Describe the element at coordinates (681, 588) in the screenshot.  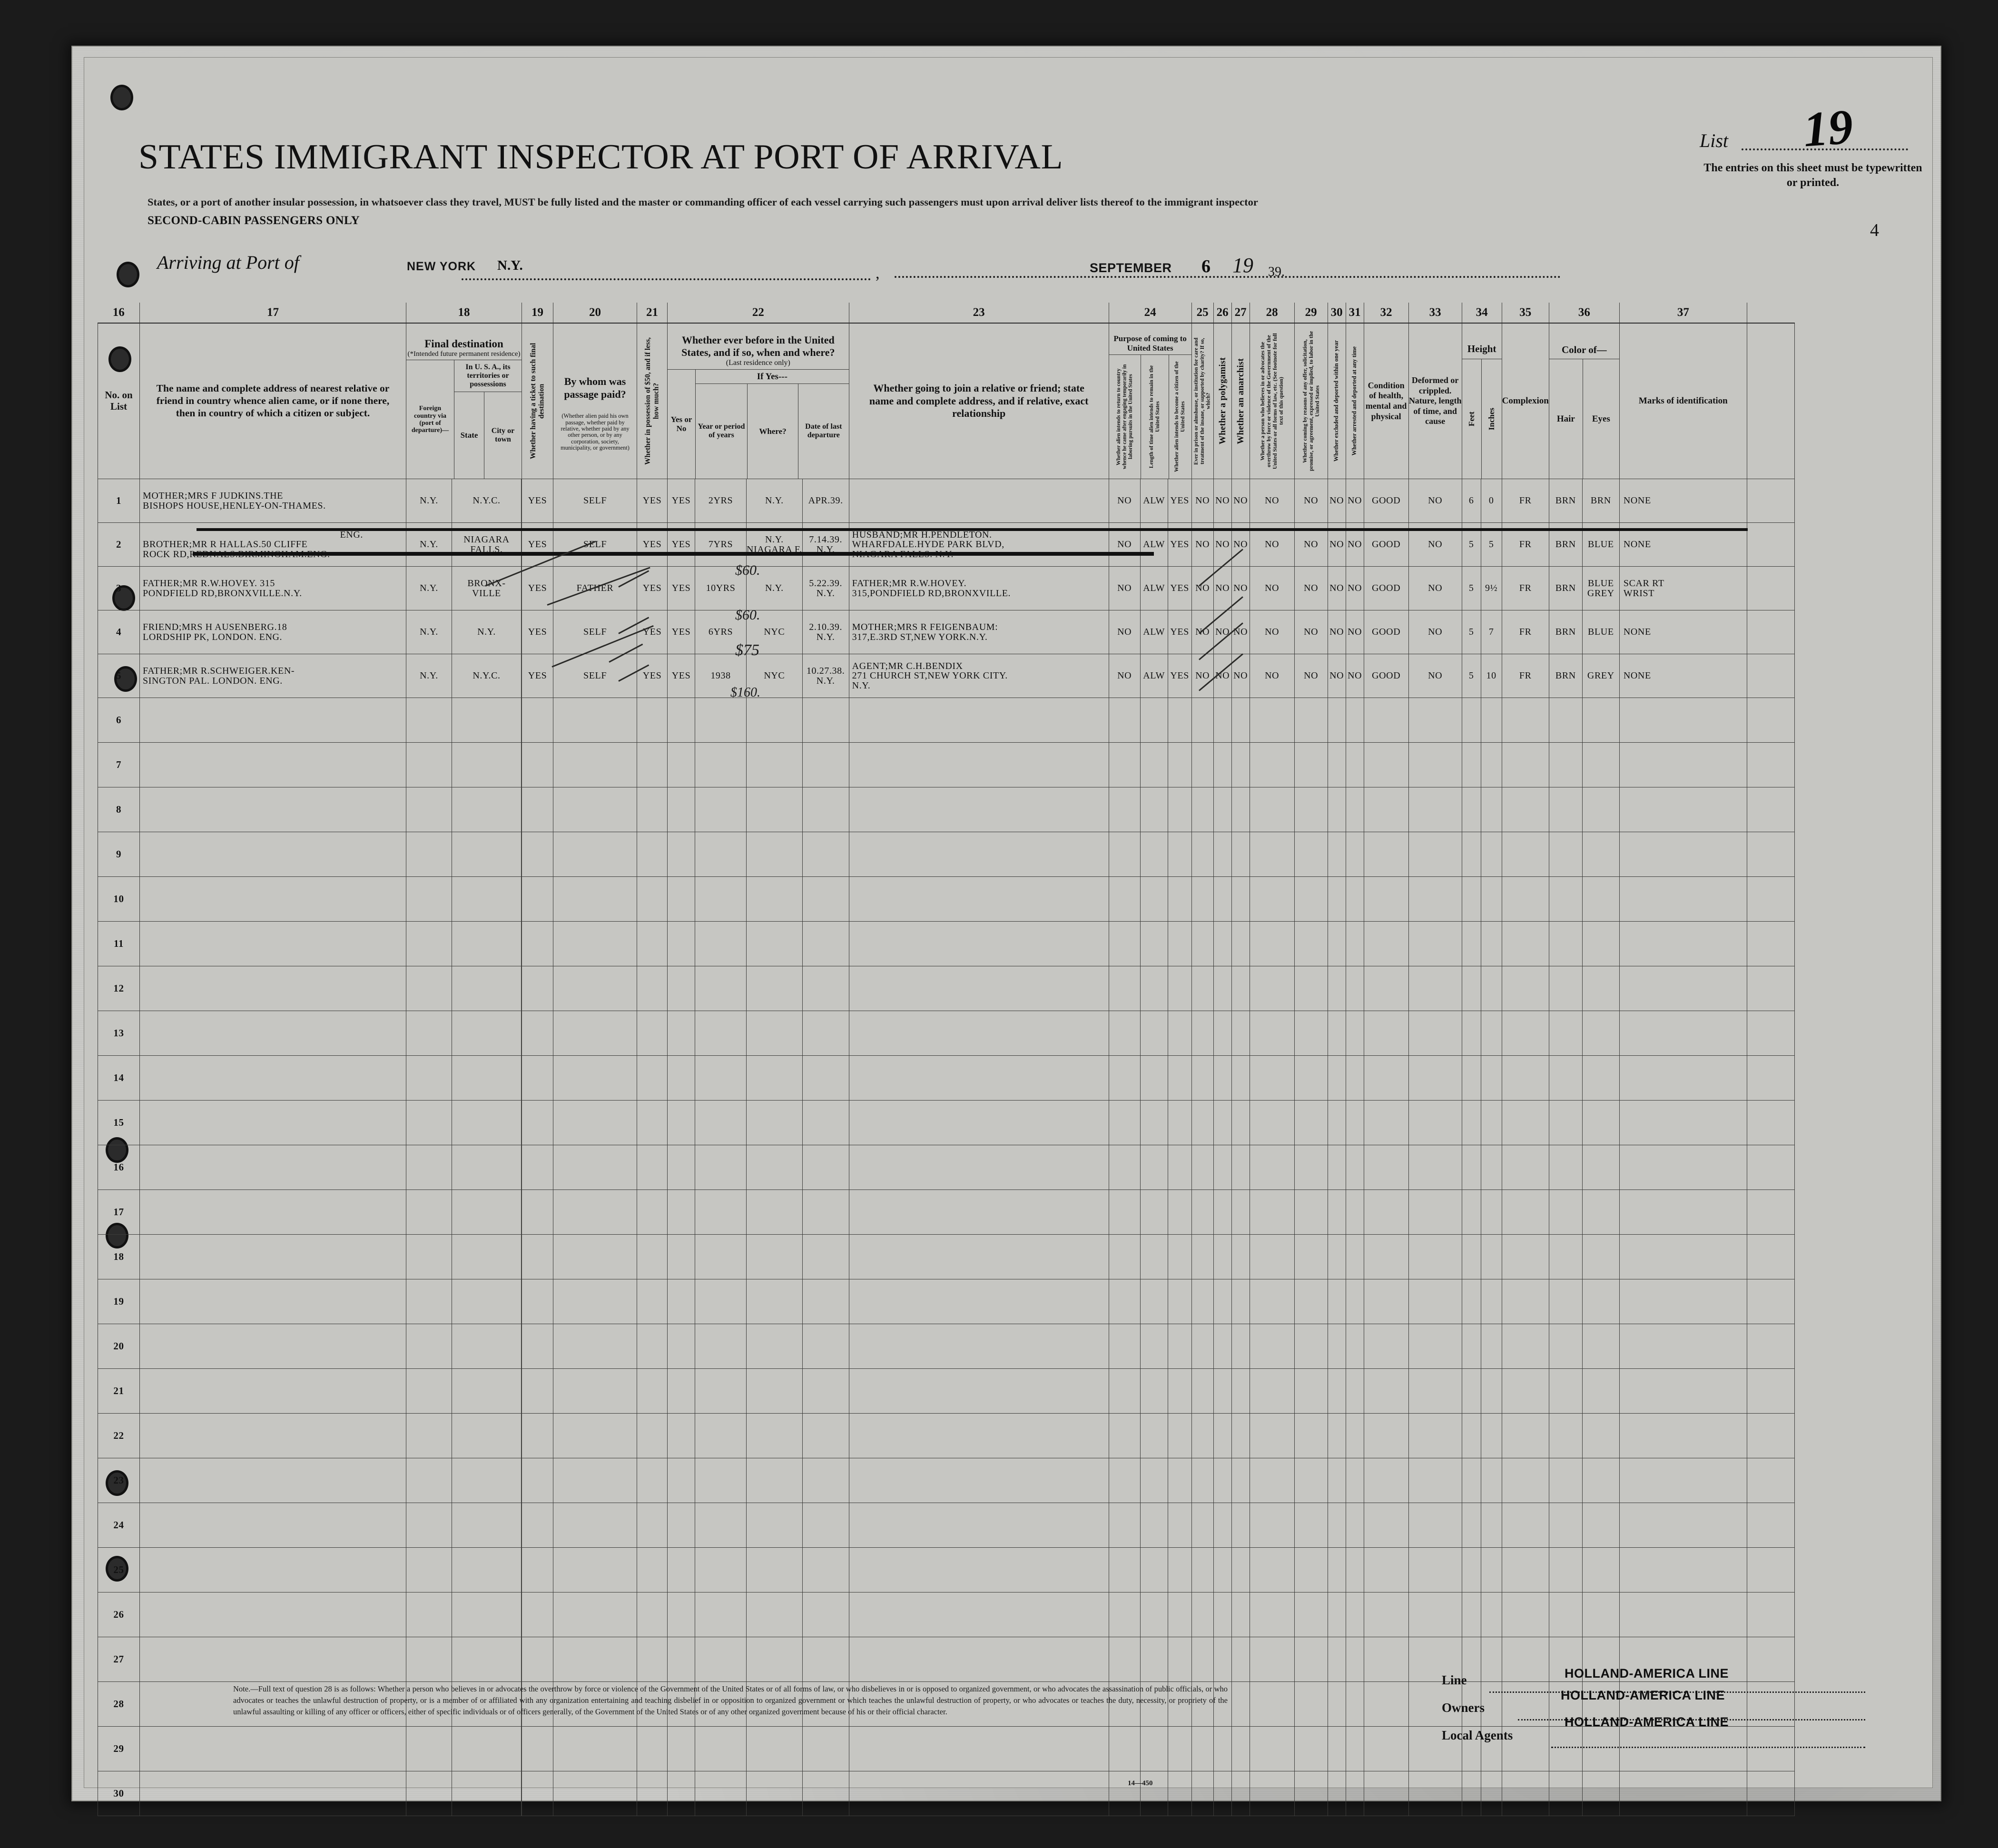
I see `cell-before-us-yesno: YES` at that location.